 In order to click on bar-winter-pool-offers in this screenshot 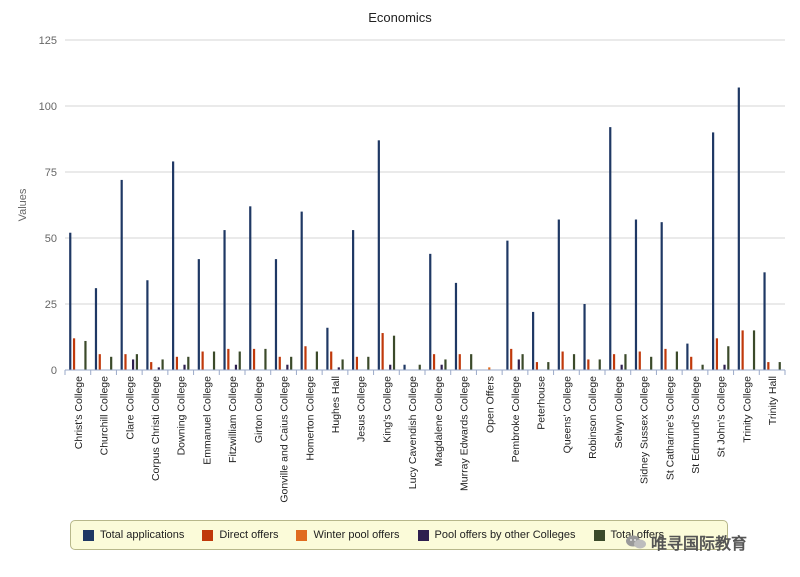, I will do `click(489, 368)`.